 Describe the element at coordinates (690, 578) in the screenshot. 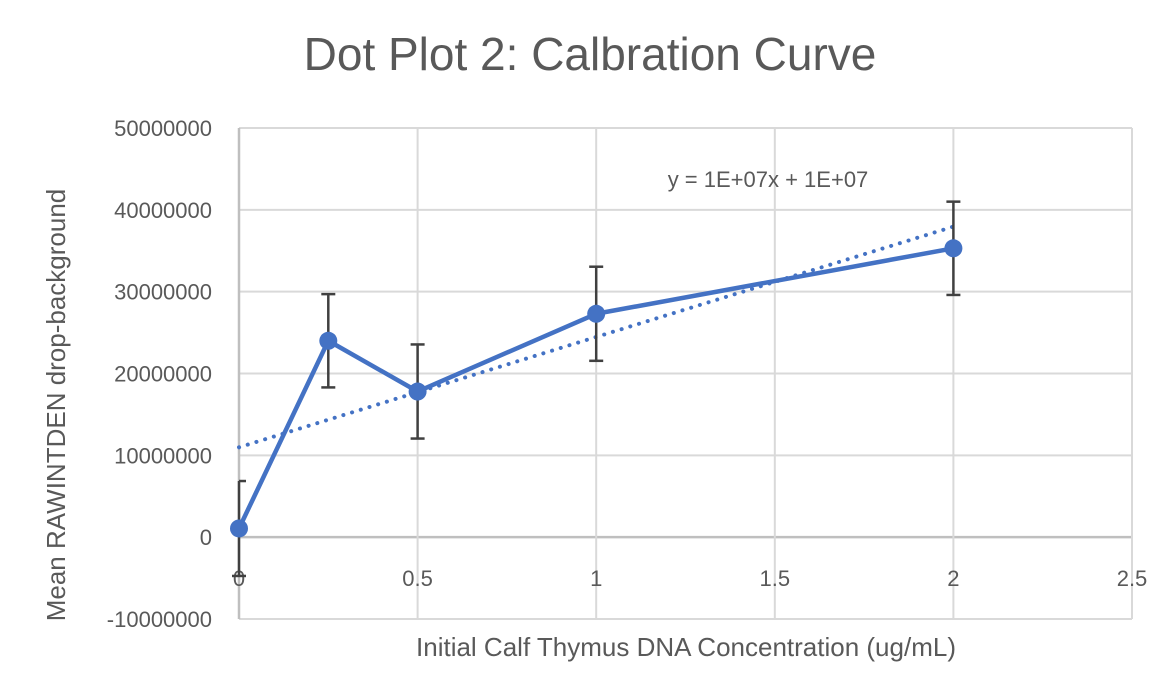

I see `x-tick-labels: 0 0.5 1 1.5 2 2.5` at that location.